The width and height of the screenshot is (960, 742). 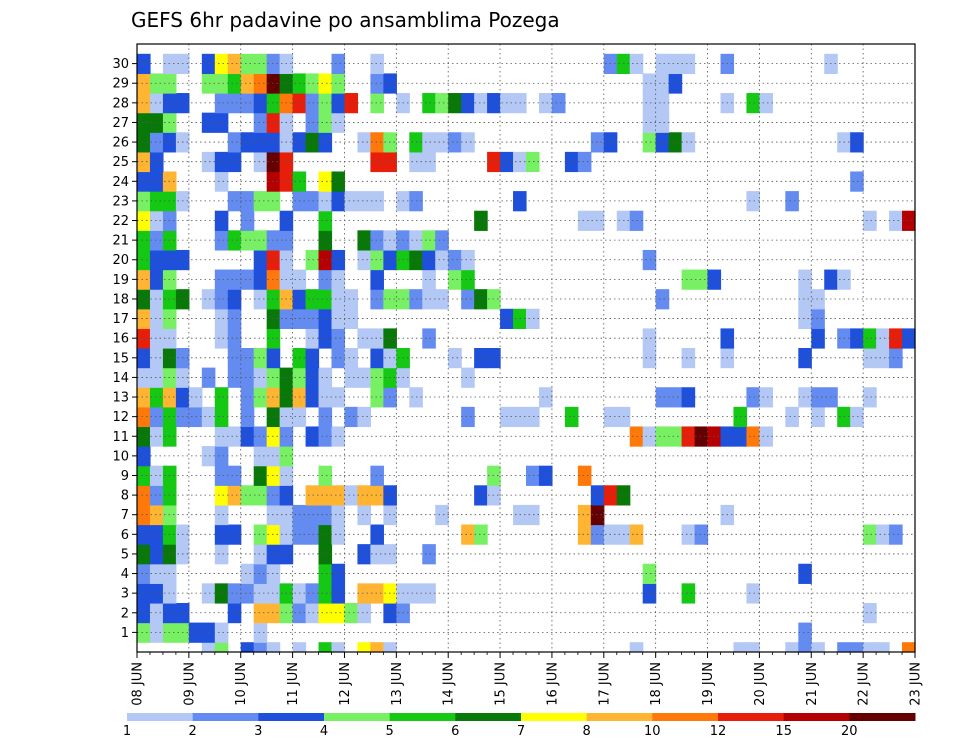 What do you see at coordinates (656, 684) in the screenshot?
I see `x-tick-label: 18 JUN` at bounding box center [656, 684].